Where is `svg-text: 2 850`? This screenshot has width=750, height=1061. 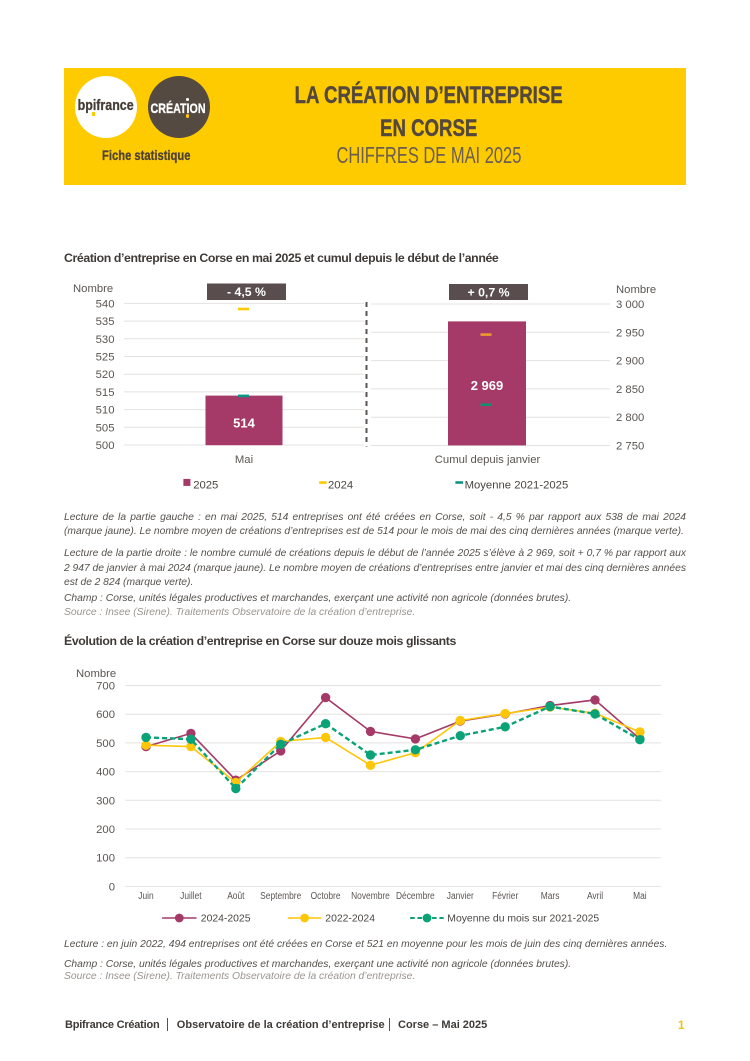 svg-text: 2 850 is located at coordinates (630, 390).